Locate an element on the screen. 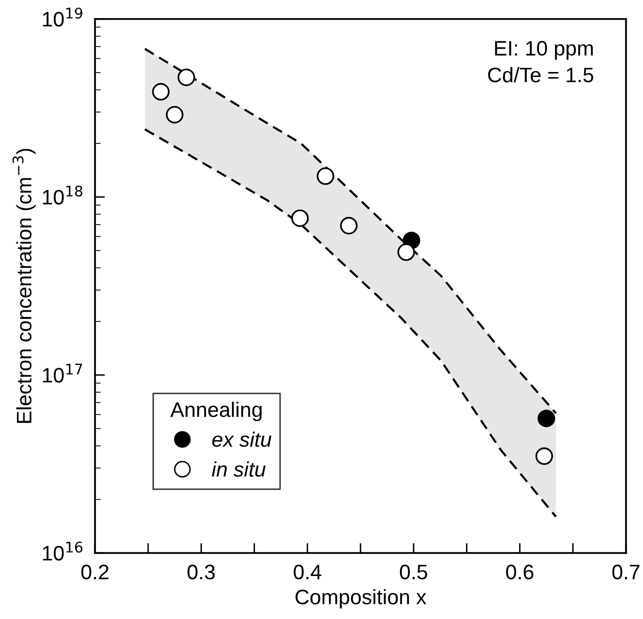 Image resolution: width=643 pixels, height=619 pixels. annotation: EI: 10 ppm is located at coordinates (544, 50).